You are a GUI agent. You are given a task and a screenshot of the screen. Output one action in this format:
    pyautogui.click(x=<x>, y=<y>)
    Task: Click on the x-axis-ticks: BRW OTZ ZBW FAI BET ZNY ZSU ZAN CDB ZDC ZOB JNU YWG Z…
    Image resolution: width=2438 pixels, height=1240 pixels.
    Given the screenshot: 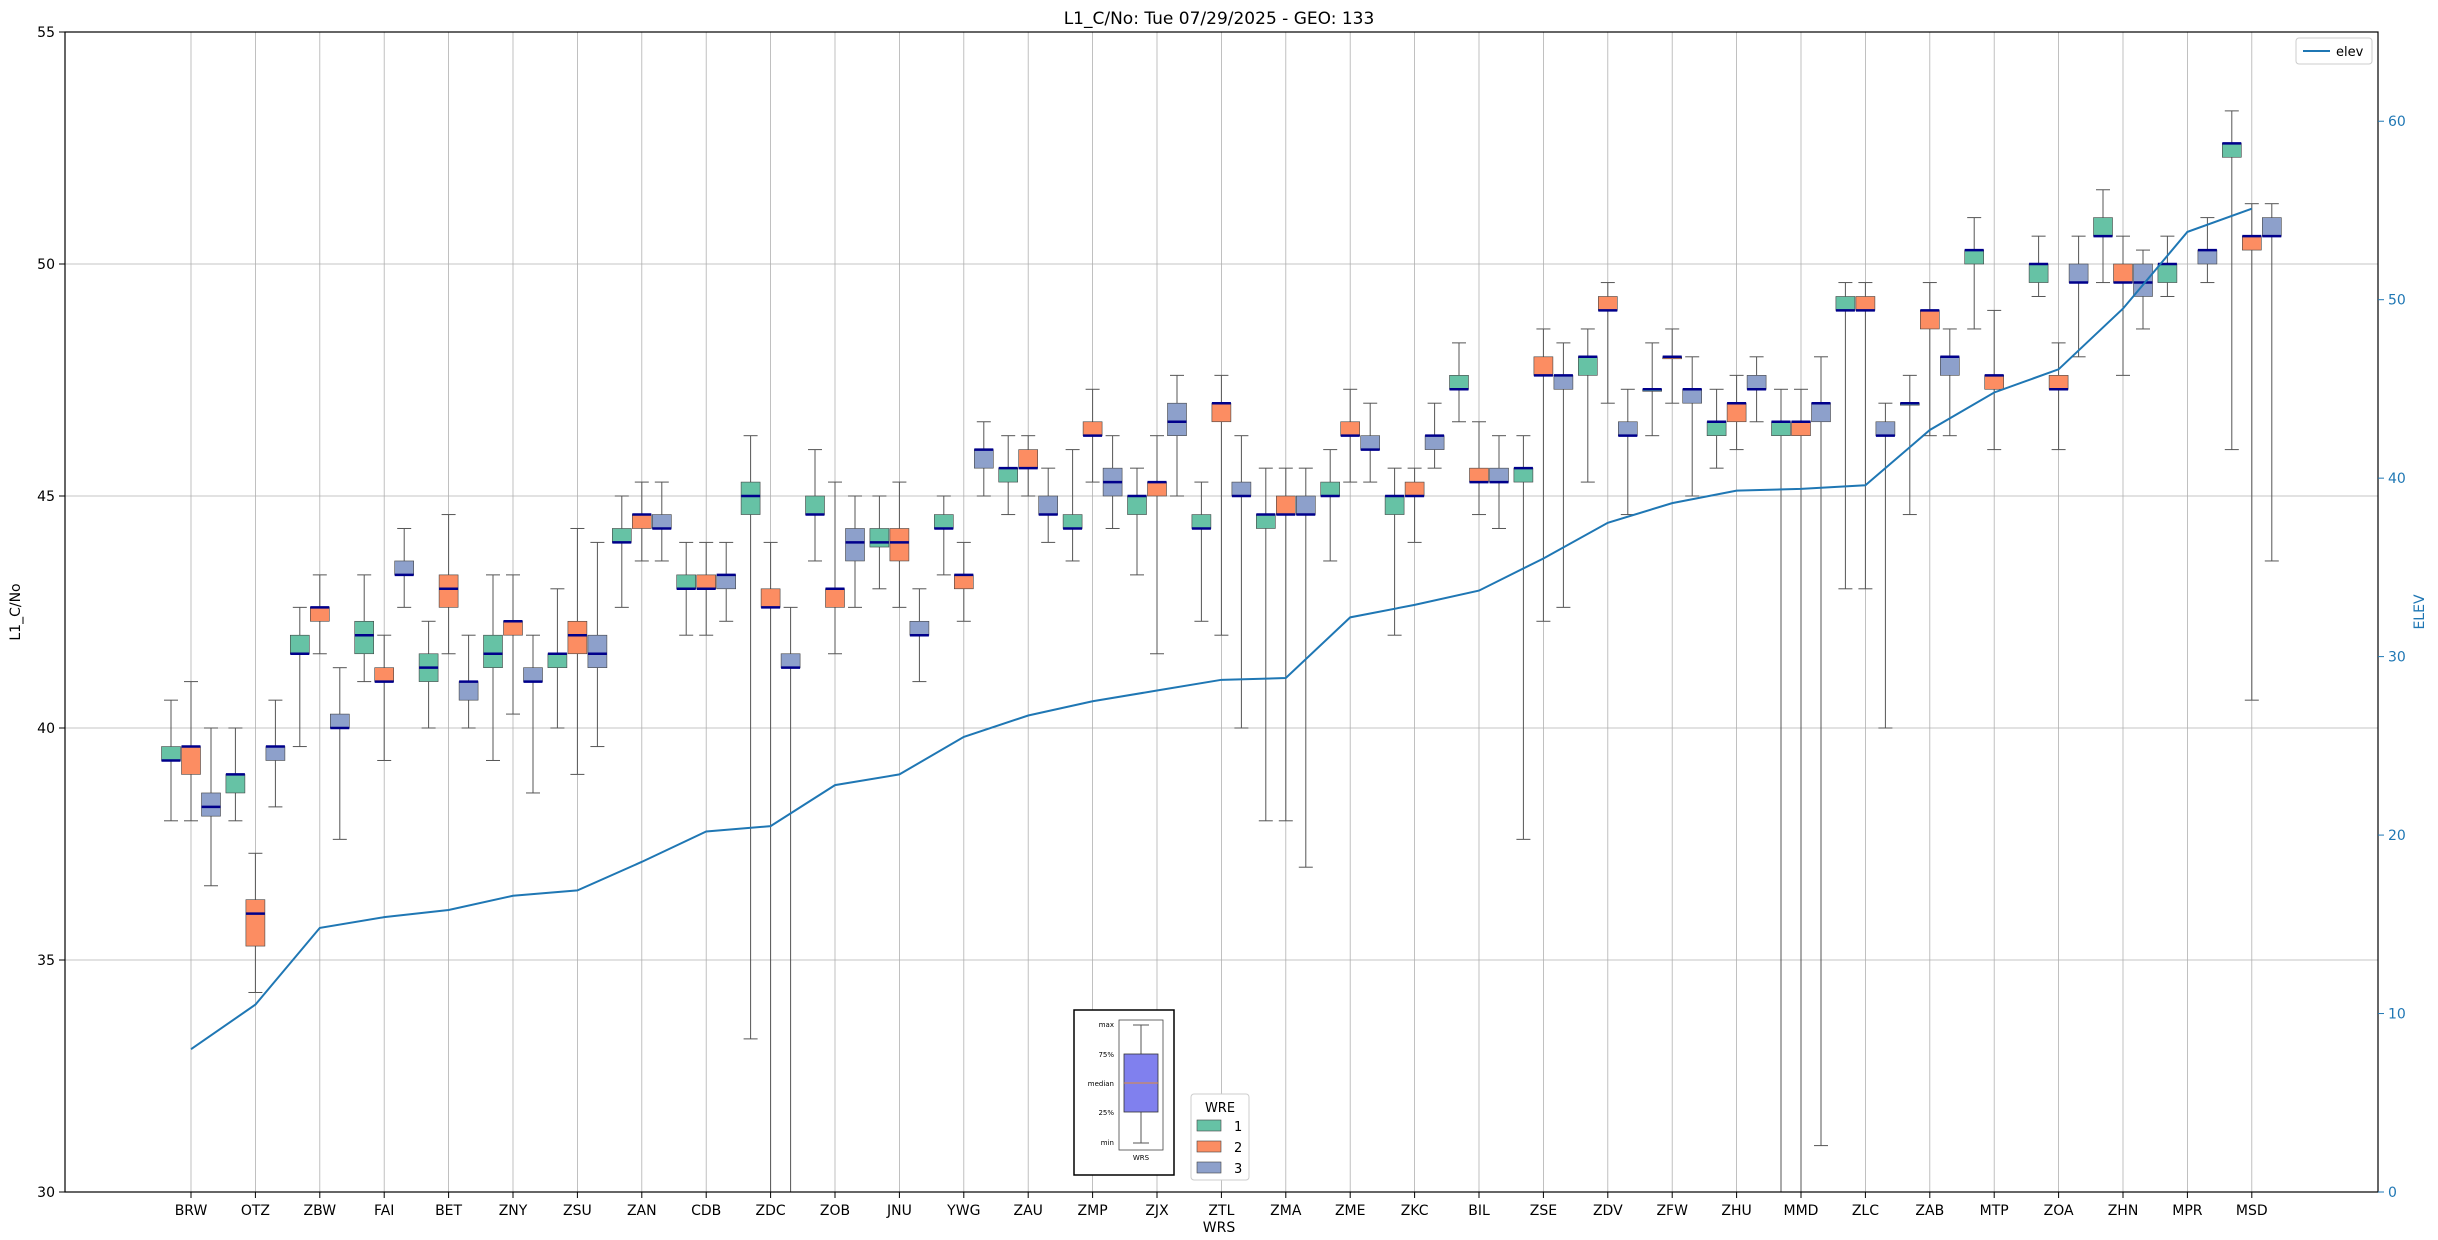 What is the action you would take?
    pyautogui.click(x=1221, y=1205)
    